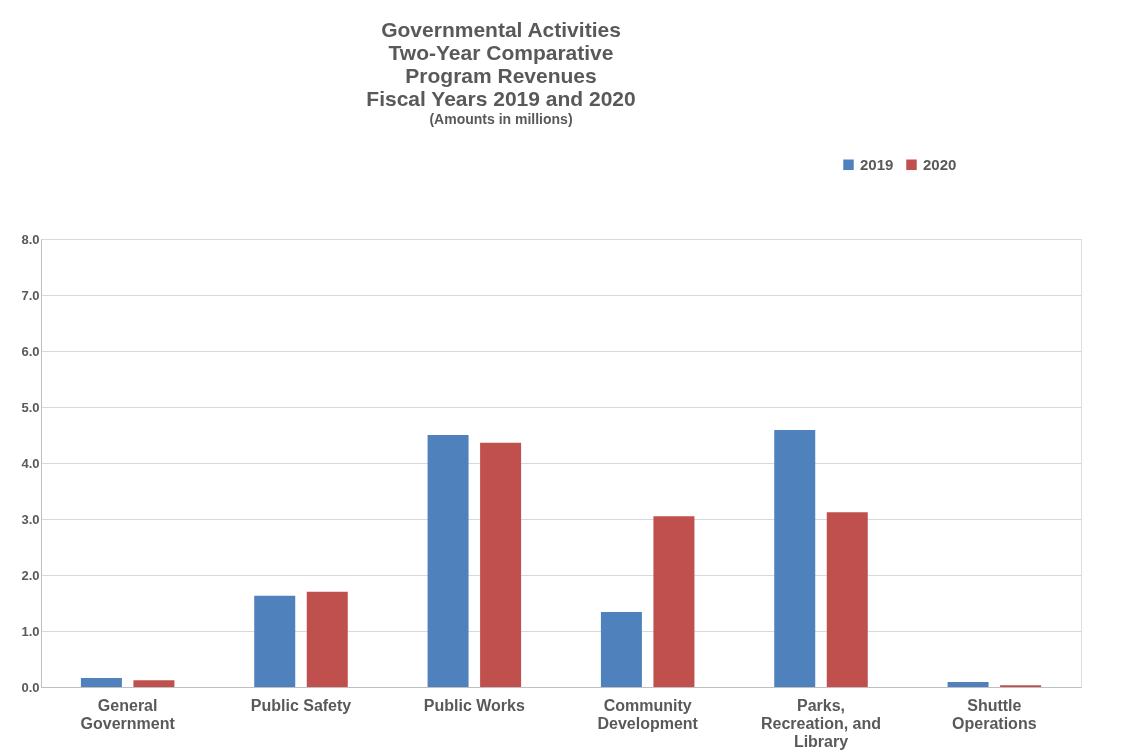  Describe the element at coordinates (30, 295) in the screenshot. I see `y-tick-label: 7.0` at that location.